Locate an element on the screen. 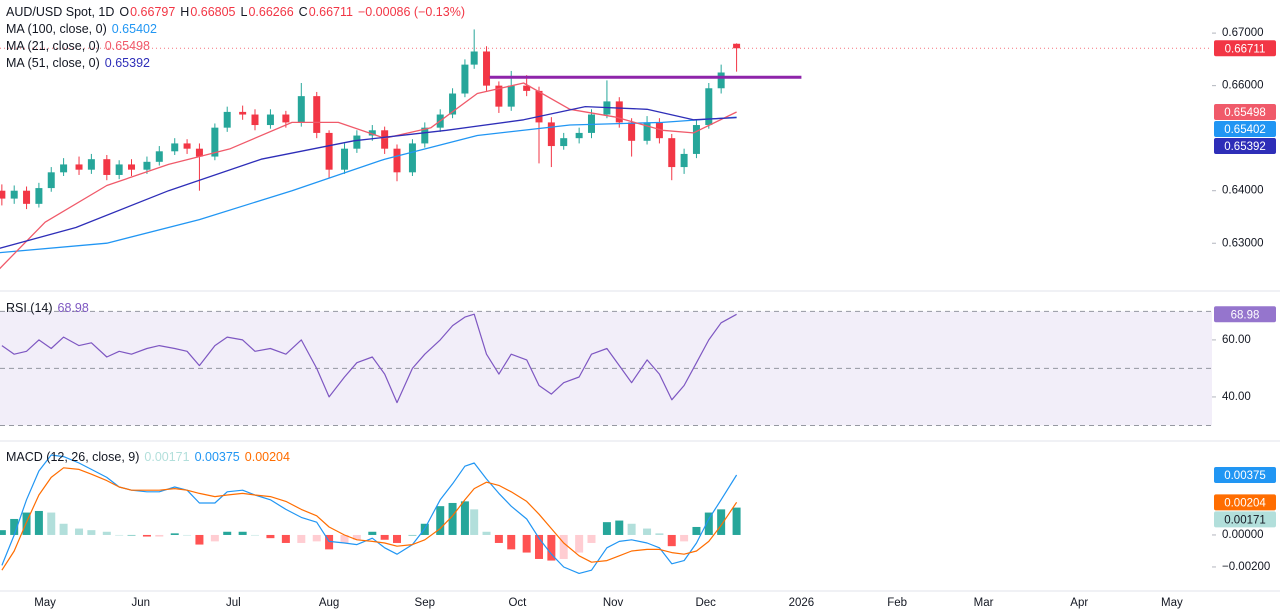 The height and width of the screenshot is (614, 1280). y-tick-label: 40.00 is located at coordinates (1236, 397).